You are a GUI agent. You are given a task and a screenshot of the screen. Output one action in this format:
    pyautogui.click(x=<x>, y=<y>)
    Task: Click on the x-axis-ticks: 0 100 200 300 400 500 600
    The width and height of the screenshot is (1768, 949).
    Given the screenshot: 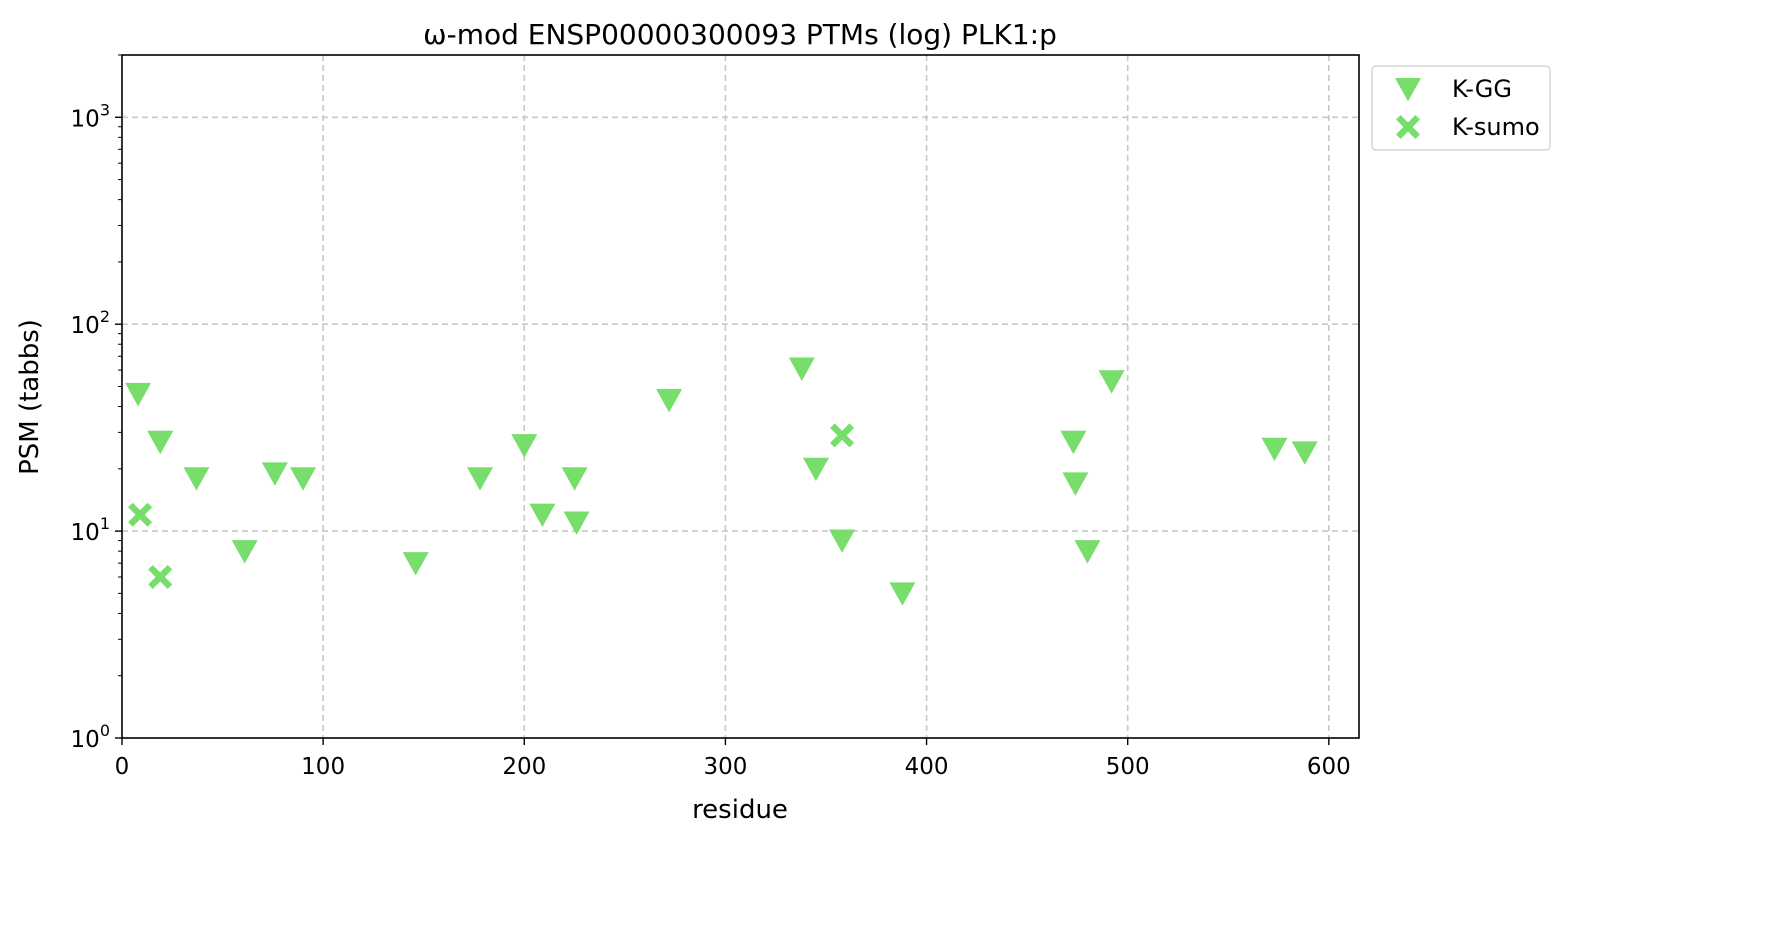 What is the action you would take?
    pyautogui.click(x=733, y=759)
    